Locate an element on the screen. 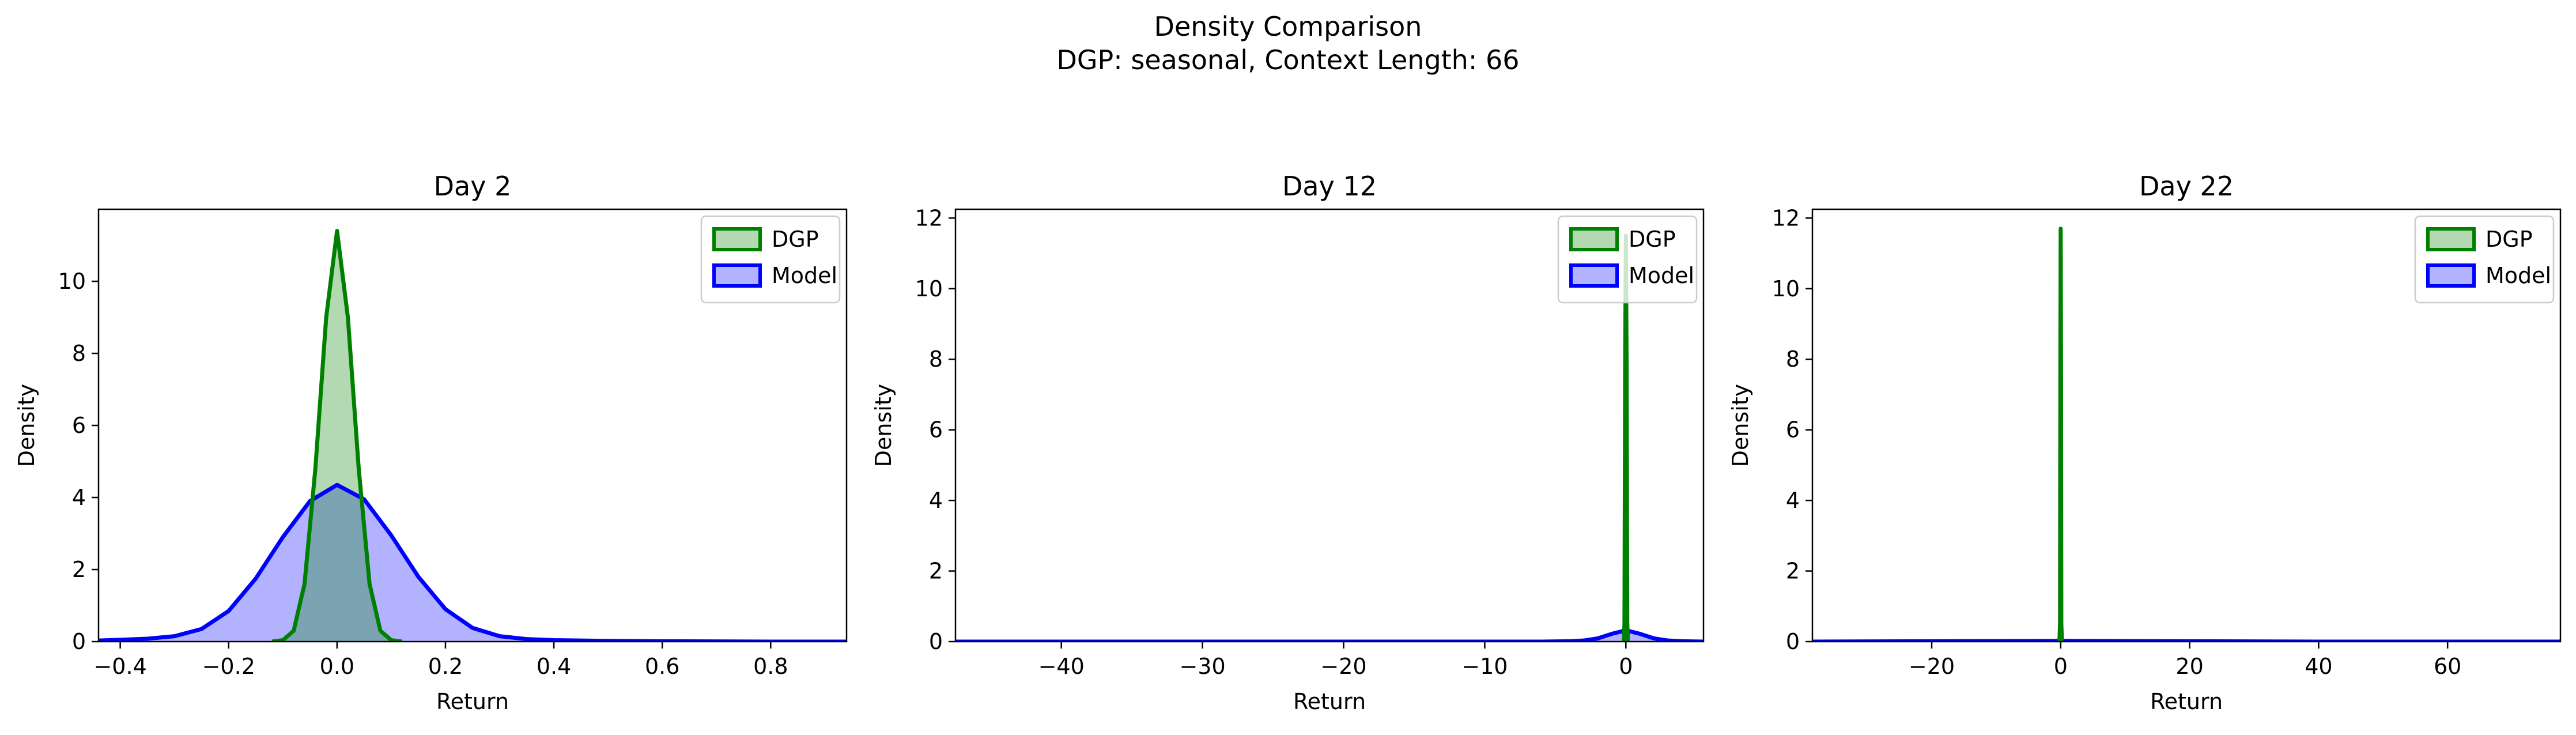 The image size is (2576, 735). x-tick-label: 0.6 is located at coordinates (662, 666).